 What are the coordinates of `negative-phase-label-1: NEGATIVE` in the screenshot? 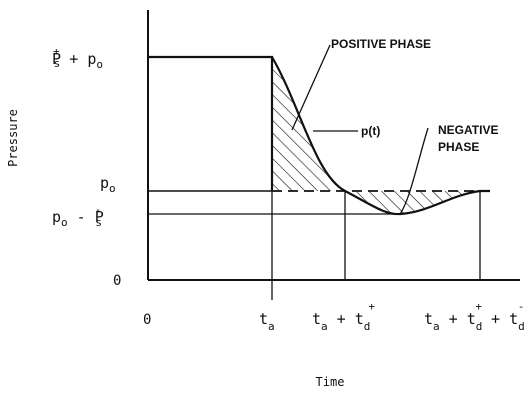 It's located at (468, 130).